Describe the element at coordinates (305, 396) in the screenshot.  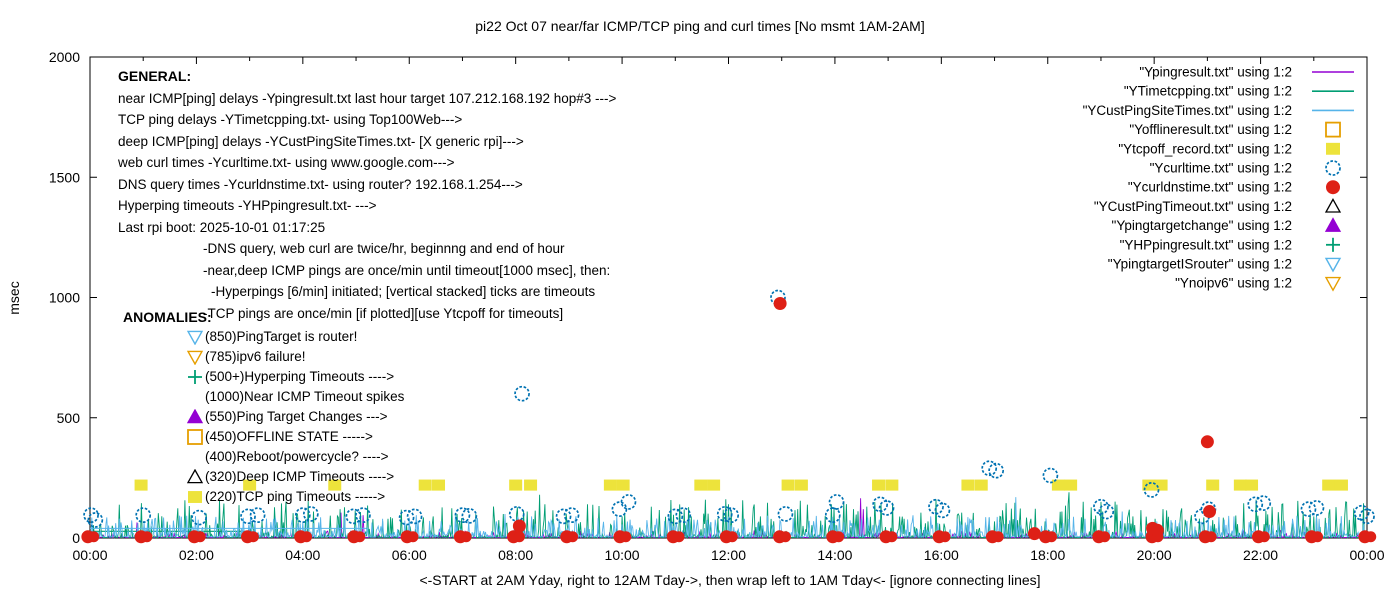
I see `anomaly-text: (1000)Near ICMP Timeout spikes` at that location.